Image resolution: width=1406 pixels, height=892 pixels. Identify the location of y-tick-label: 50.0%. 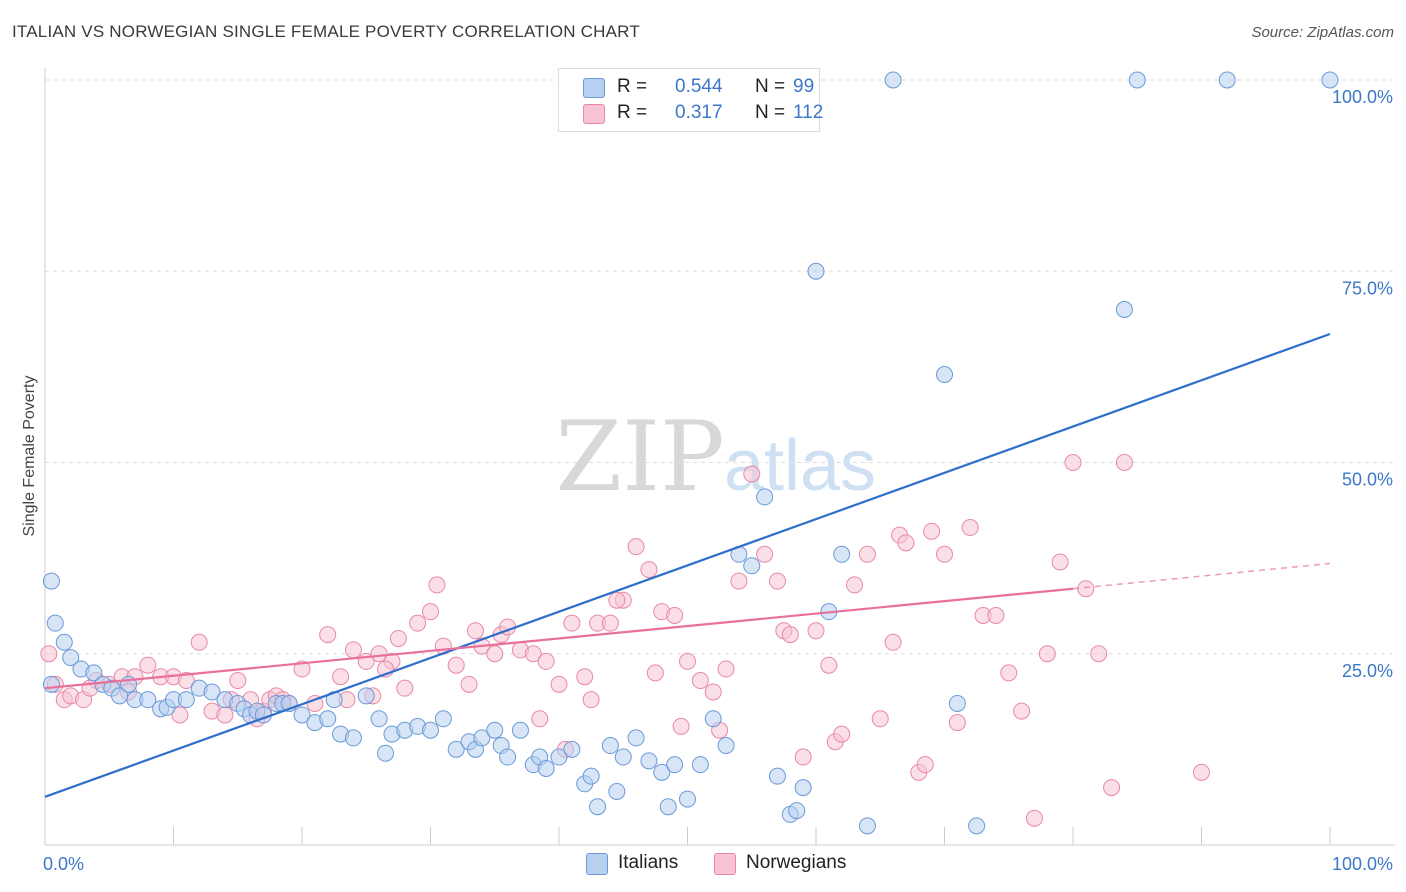
(1367, 480).